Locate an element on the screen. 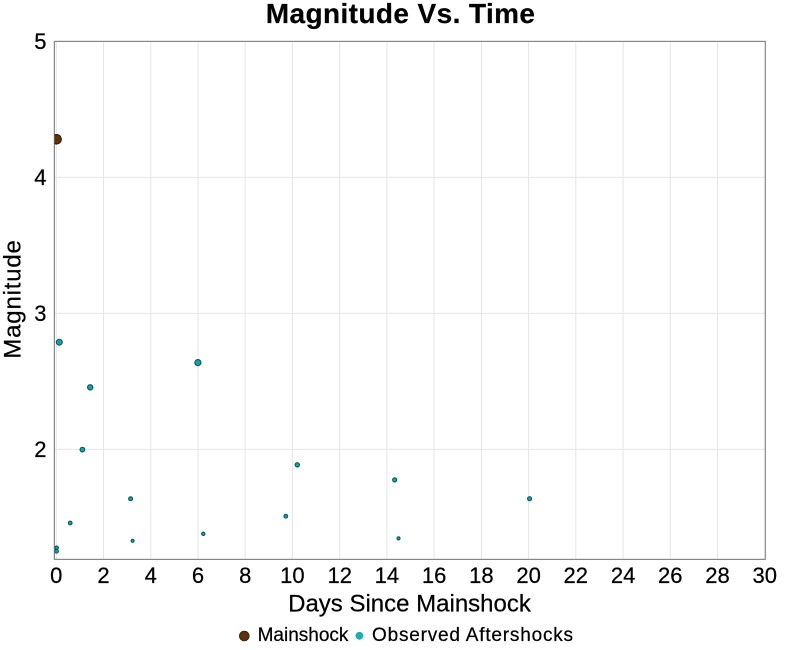 Image resolution: width=800 pixels, height=650 pixels. svg-text: 20 is located at coordinates (528, 575).